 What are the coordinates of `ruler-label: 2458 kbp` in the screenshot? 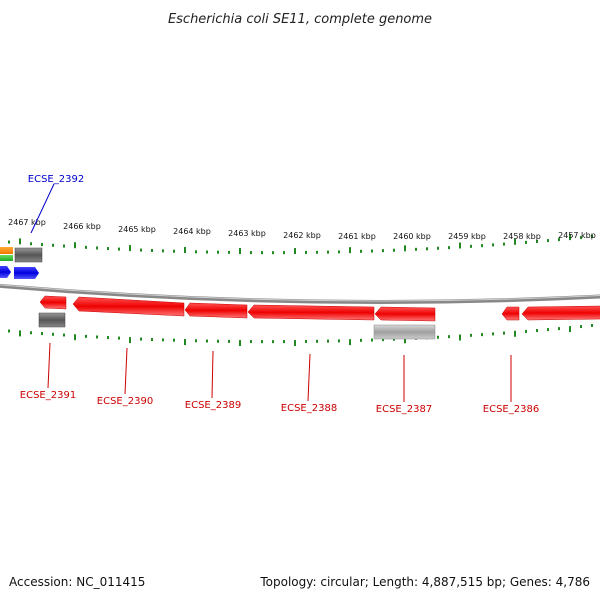 It's located at (522, 236).